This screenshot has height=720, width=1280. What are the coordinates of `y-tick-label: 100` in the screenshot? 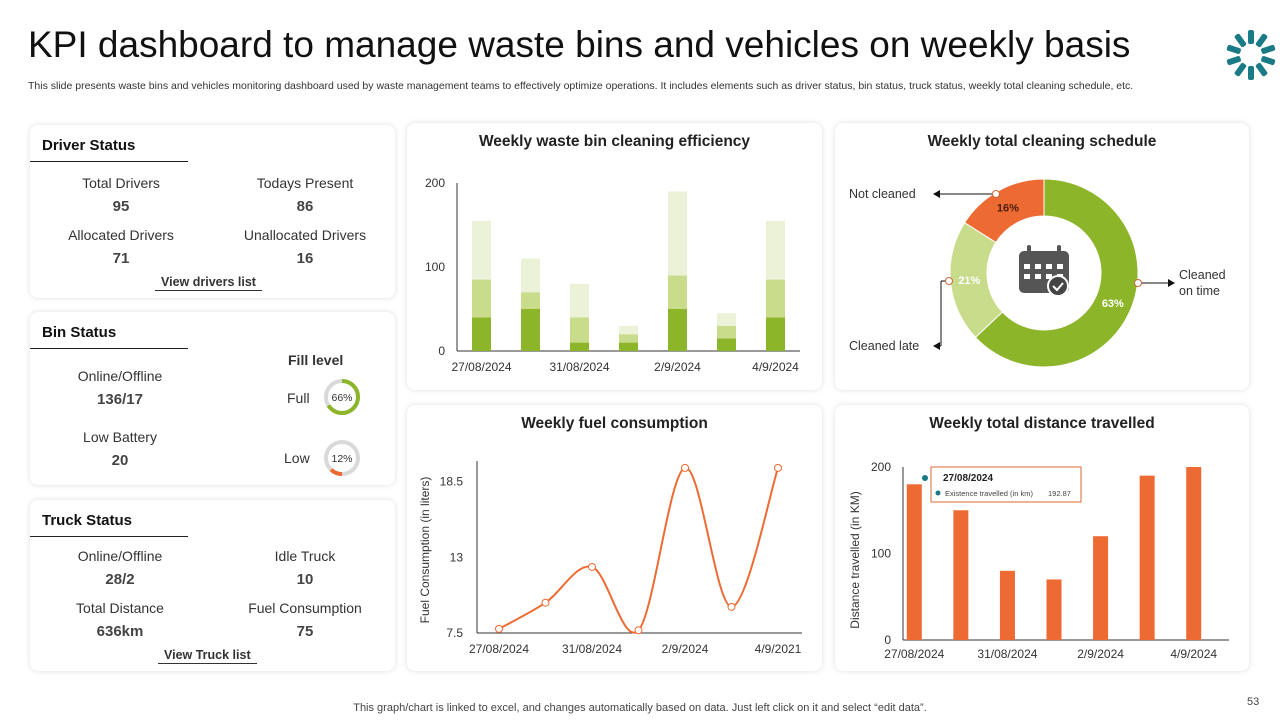 It's located at (435, 267).